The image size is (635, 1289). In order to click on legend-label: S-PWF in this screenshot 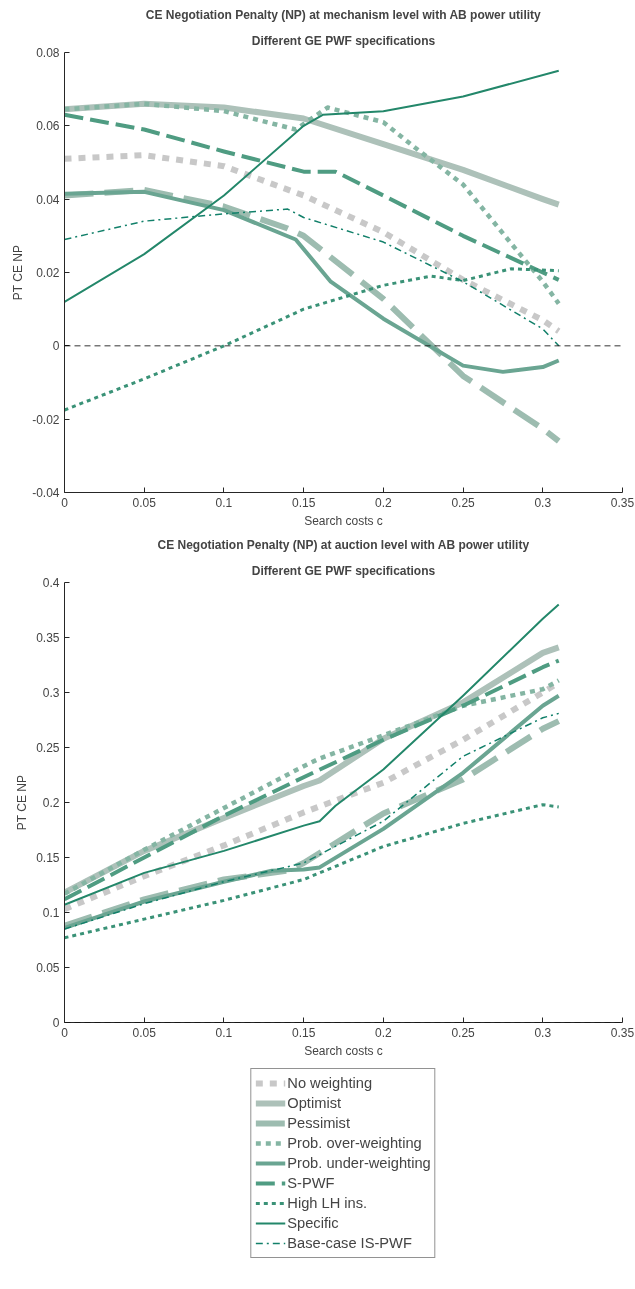, I will do `click(311, 1182)`.